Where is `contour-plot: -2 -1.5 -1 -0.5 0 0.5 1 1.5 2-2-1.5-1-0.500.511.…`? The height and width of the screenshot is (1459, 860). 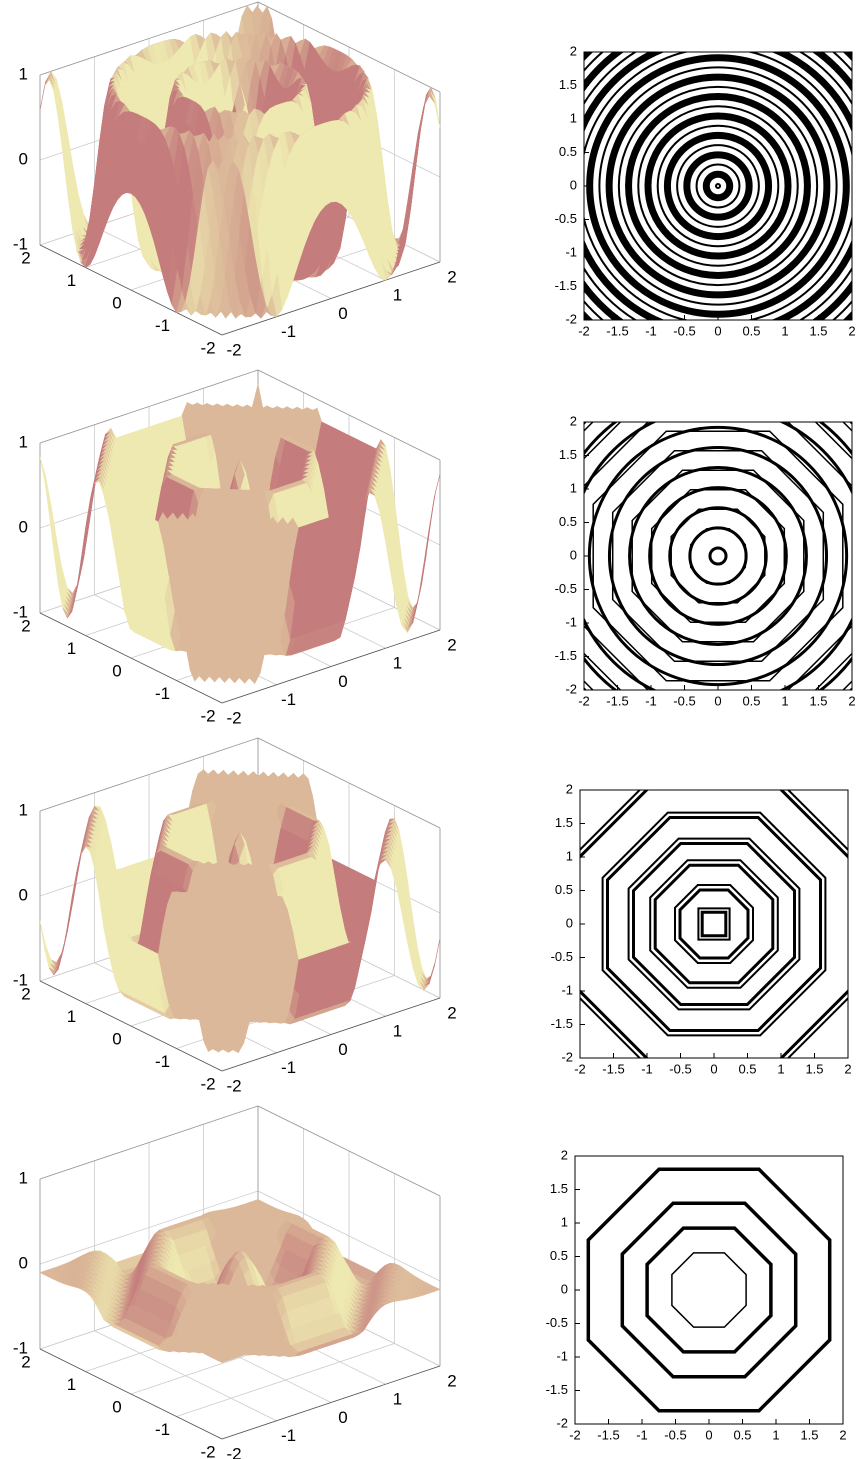
contour-plot: -2 -1.5 -1 -0.5 0 0.5 1 1.5 2-2-1.5-1-0.500.511.… is located at coordinates (705, 560).